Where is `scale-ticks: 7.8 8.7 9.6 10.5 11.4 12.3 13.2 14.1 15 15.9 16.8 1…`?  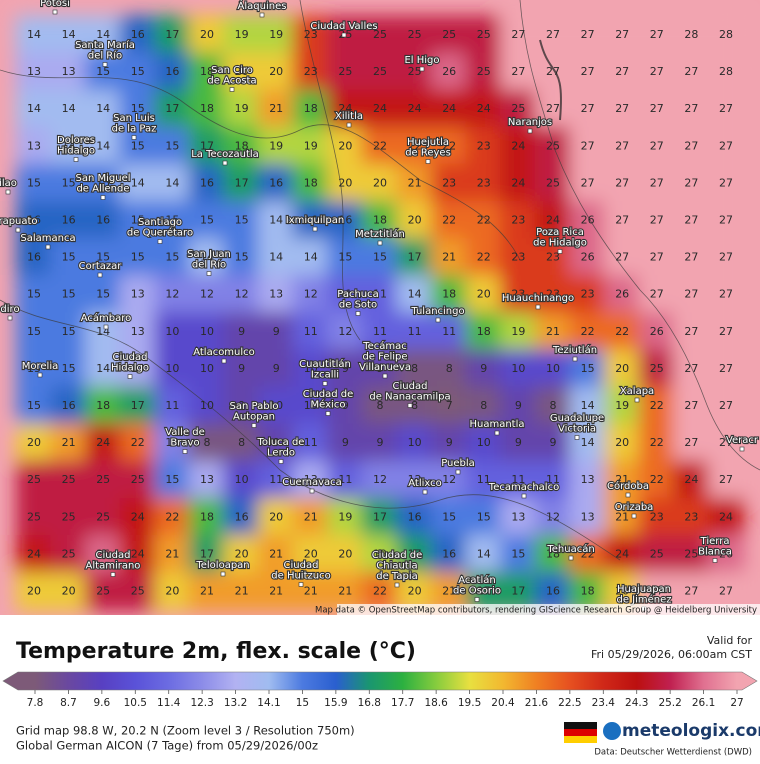 scale-ticks: 7.8 8.7 9.6 10.5 11.4 12.3 13.2 14.1 15 15.9 16.8 1… is located at coordinates (385, 699).